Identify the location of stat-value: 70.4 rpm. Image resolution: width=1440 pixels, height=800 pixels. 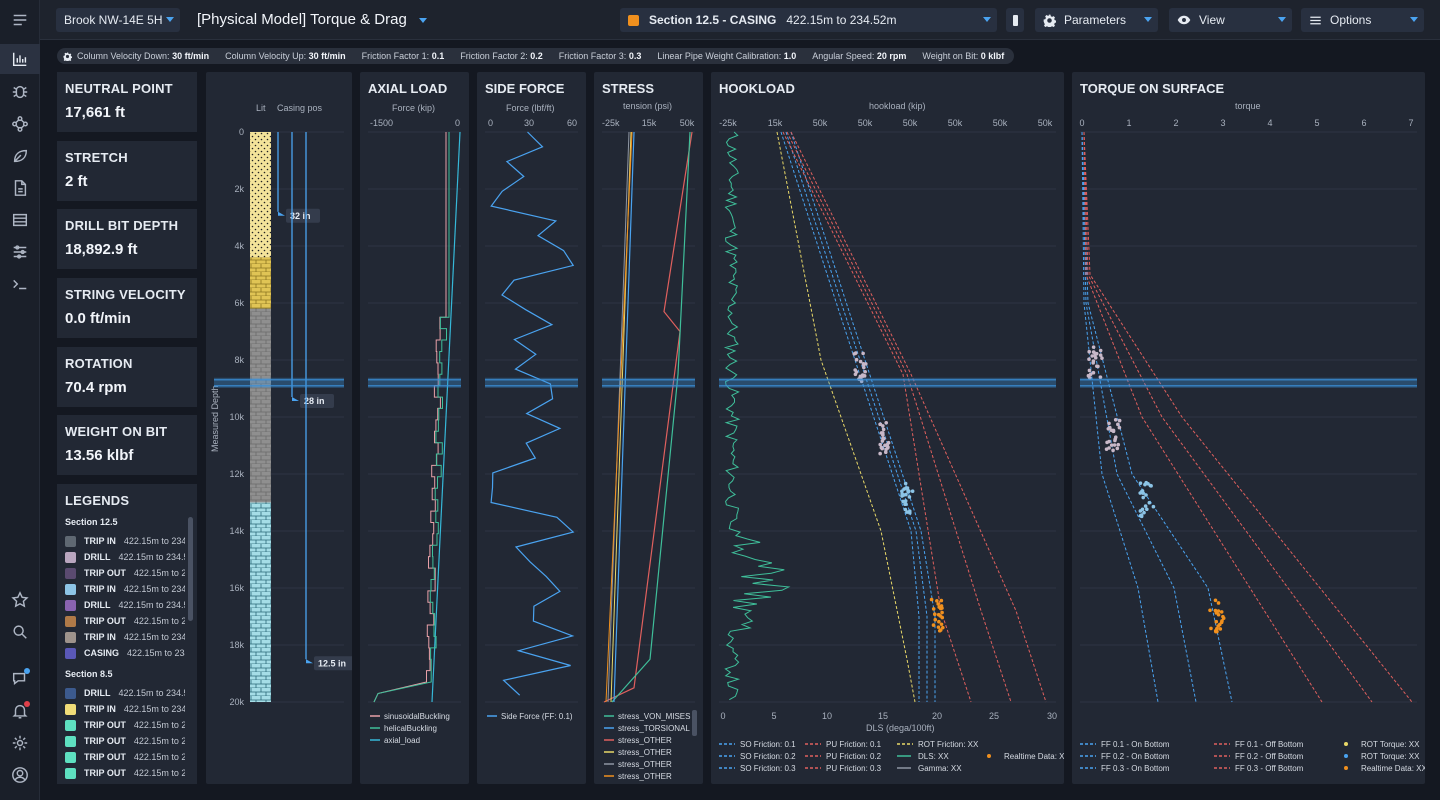
(96, 387).